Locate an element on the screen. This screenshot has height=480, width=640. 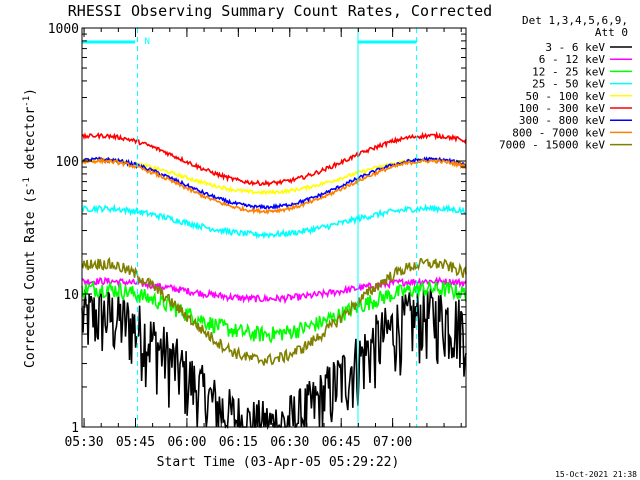
legend-header-line-2: Att 0 is located at coordinates (611, 32).